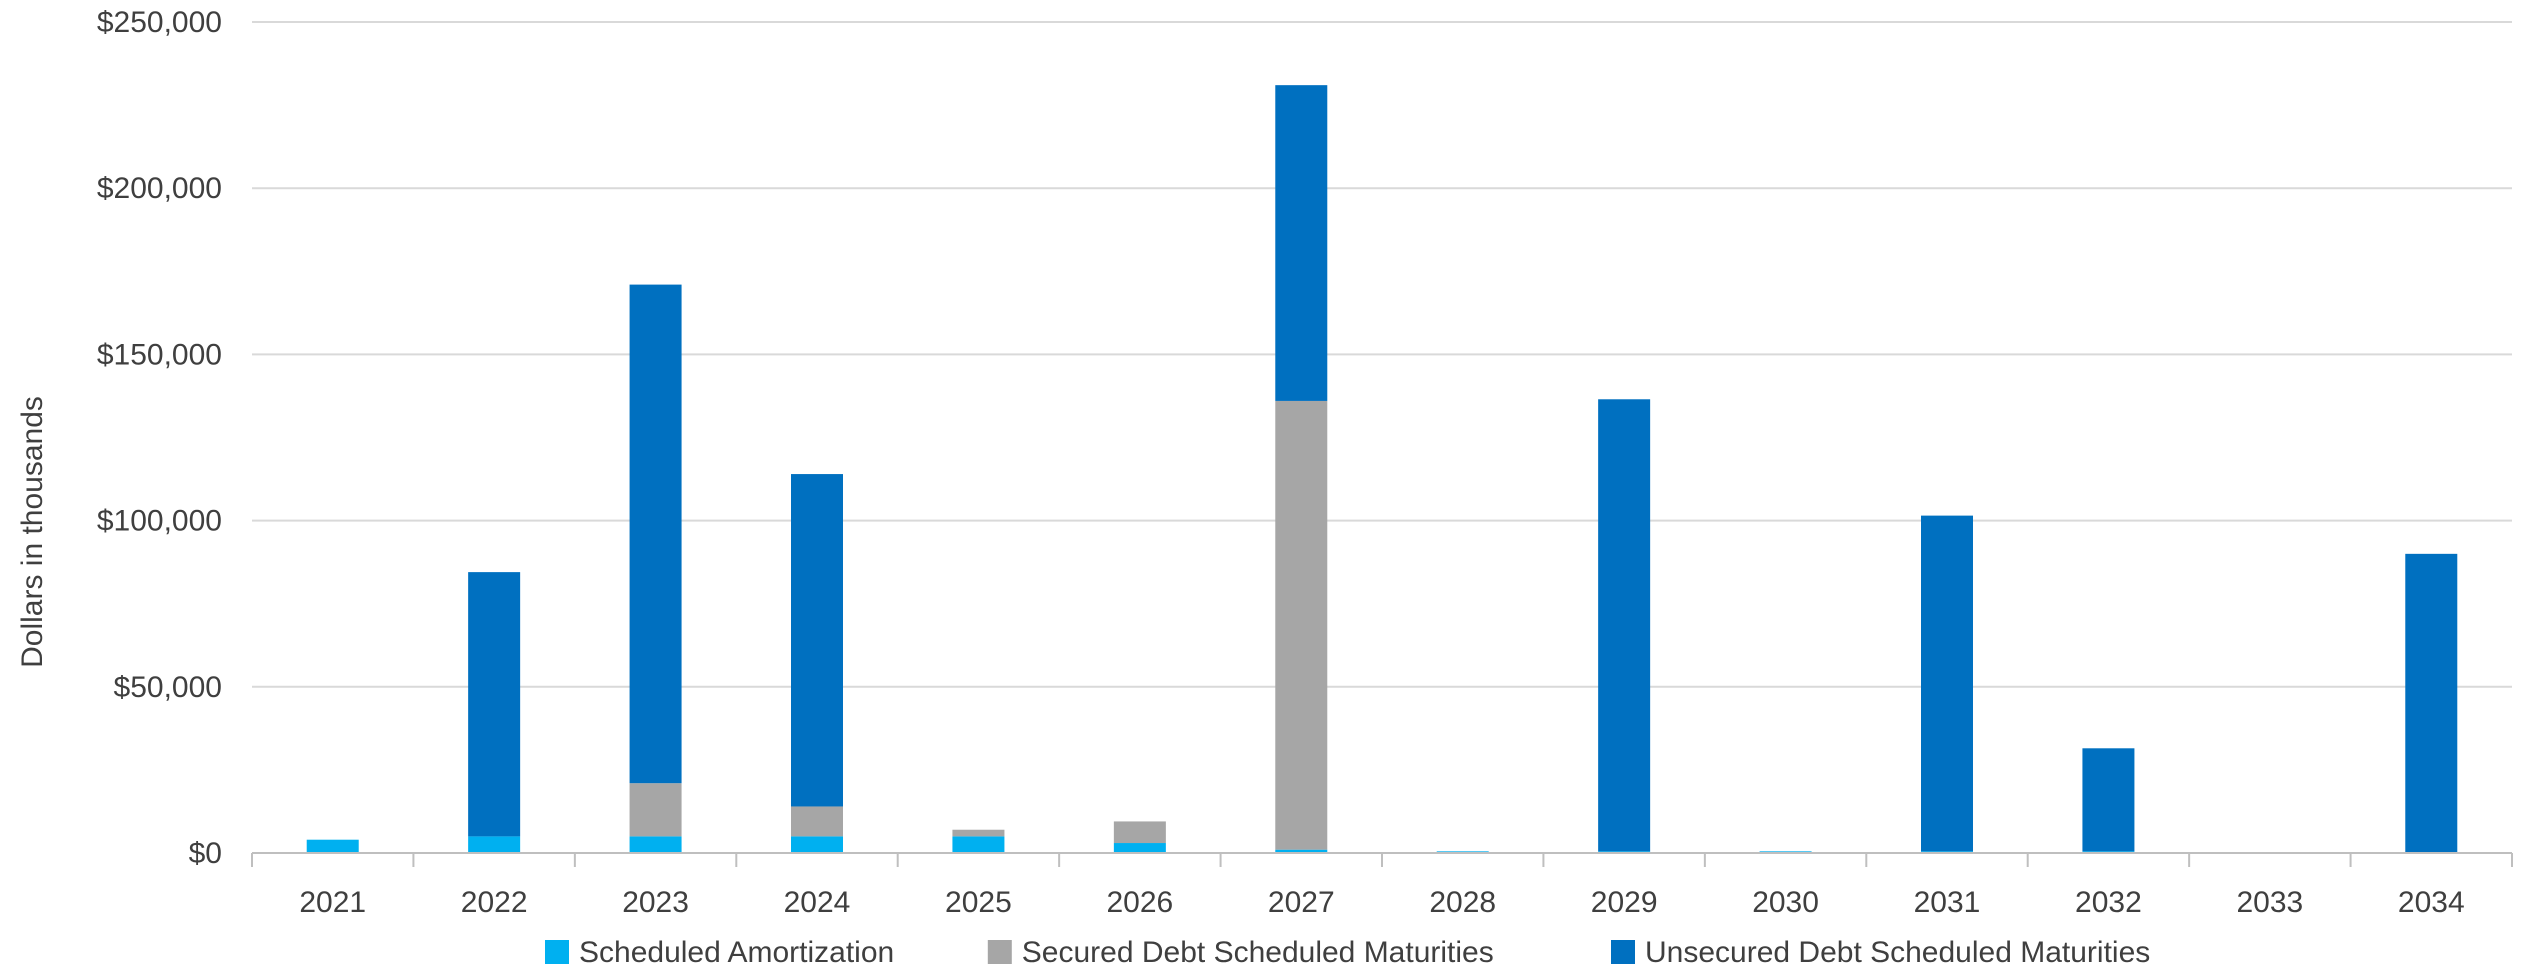 This screenshot has width=2532, height=980. I want to click on y-tick-label: $50,000, so click(168, 687).